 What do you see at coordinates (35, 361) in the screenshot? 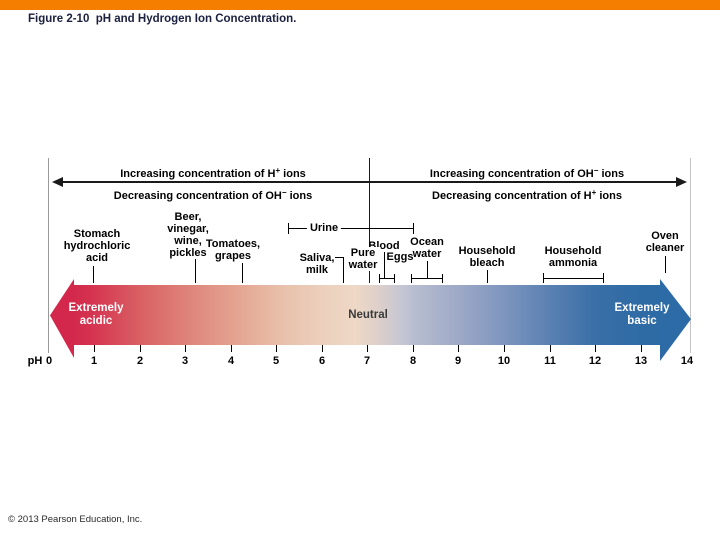
I see `ph-axis-label: pH` at bounding box center [35, 361].